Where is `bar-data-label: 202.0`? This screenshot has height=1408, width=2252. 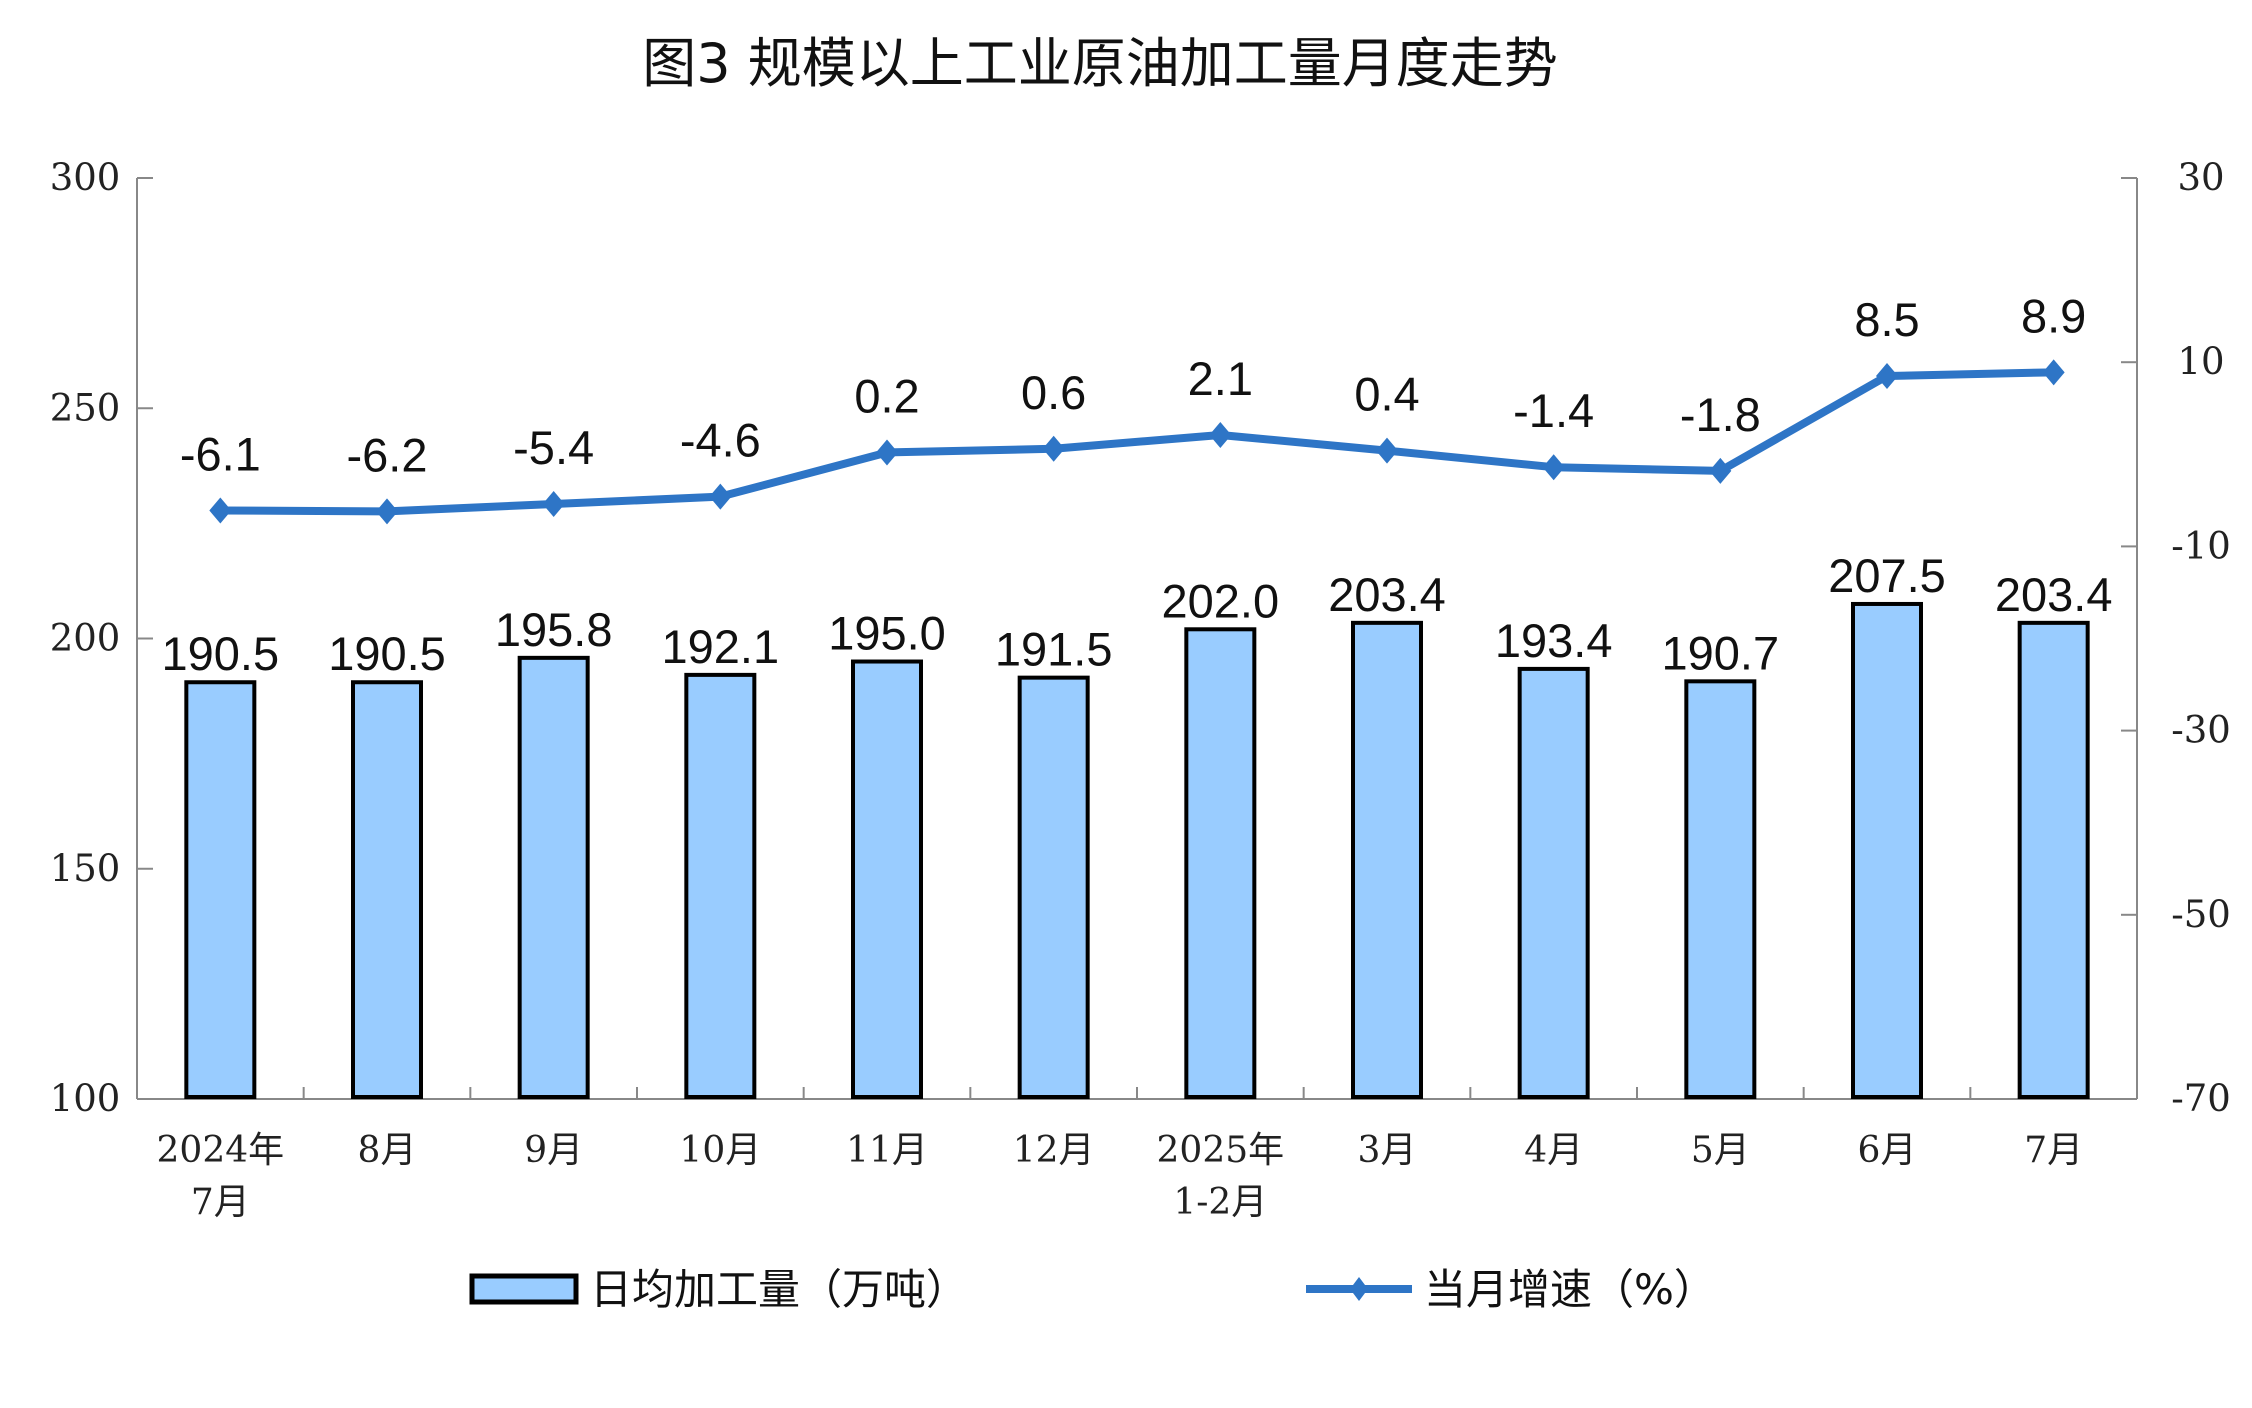 bar-data-label: 202.0 is located at coordinates (1221, 600).